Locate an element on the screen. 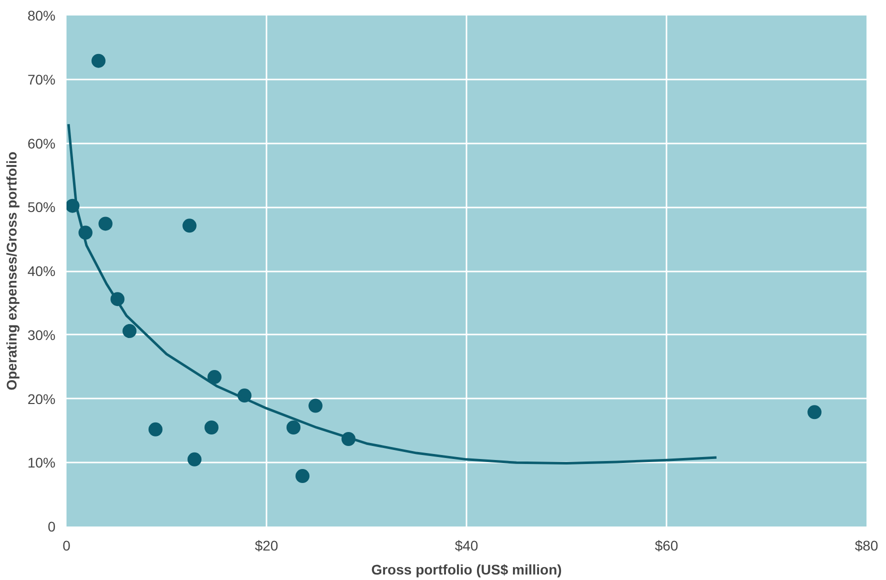  x-tick-label: $20 is located at coordinates (266, 546).